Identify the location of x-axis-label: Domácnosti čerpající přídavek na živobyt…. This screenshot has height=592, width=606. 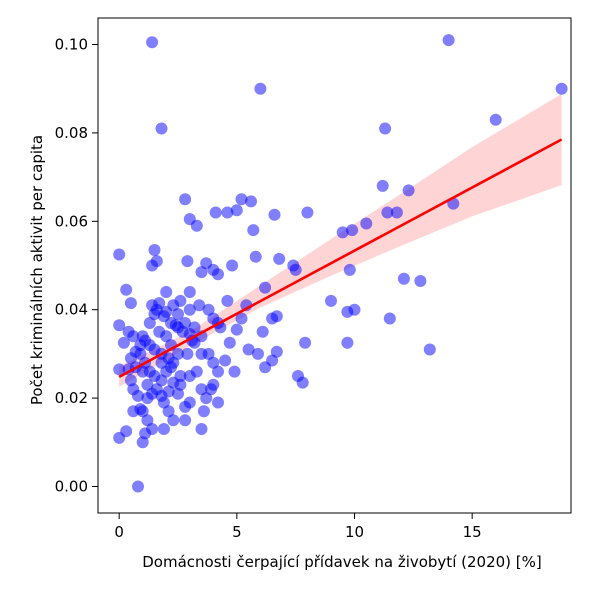
(341, 562).